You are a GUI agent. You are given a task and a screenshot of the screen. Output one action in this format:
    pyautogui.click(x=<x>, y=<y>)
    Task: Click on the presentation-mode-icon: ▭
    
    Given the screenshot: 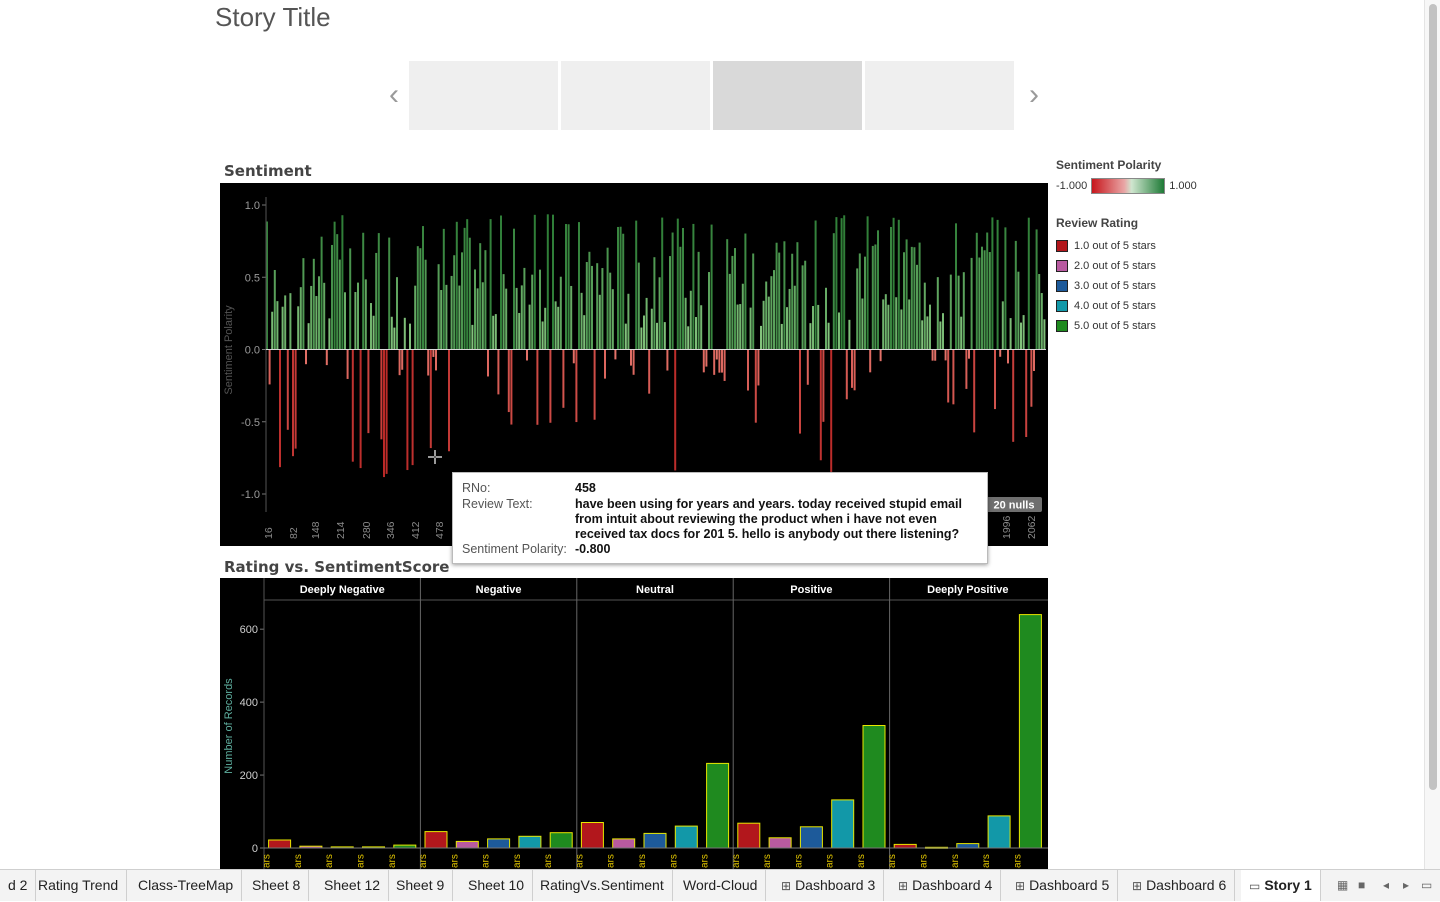 What is the action you would take?
    pyautogui.click(x=1427, y=885)
    